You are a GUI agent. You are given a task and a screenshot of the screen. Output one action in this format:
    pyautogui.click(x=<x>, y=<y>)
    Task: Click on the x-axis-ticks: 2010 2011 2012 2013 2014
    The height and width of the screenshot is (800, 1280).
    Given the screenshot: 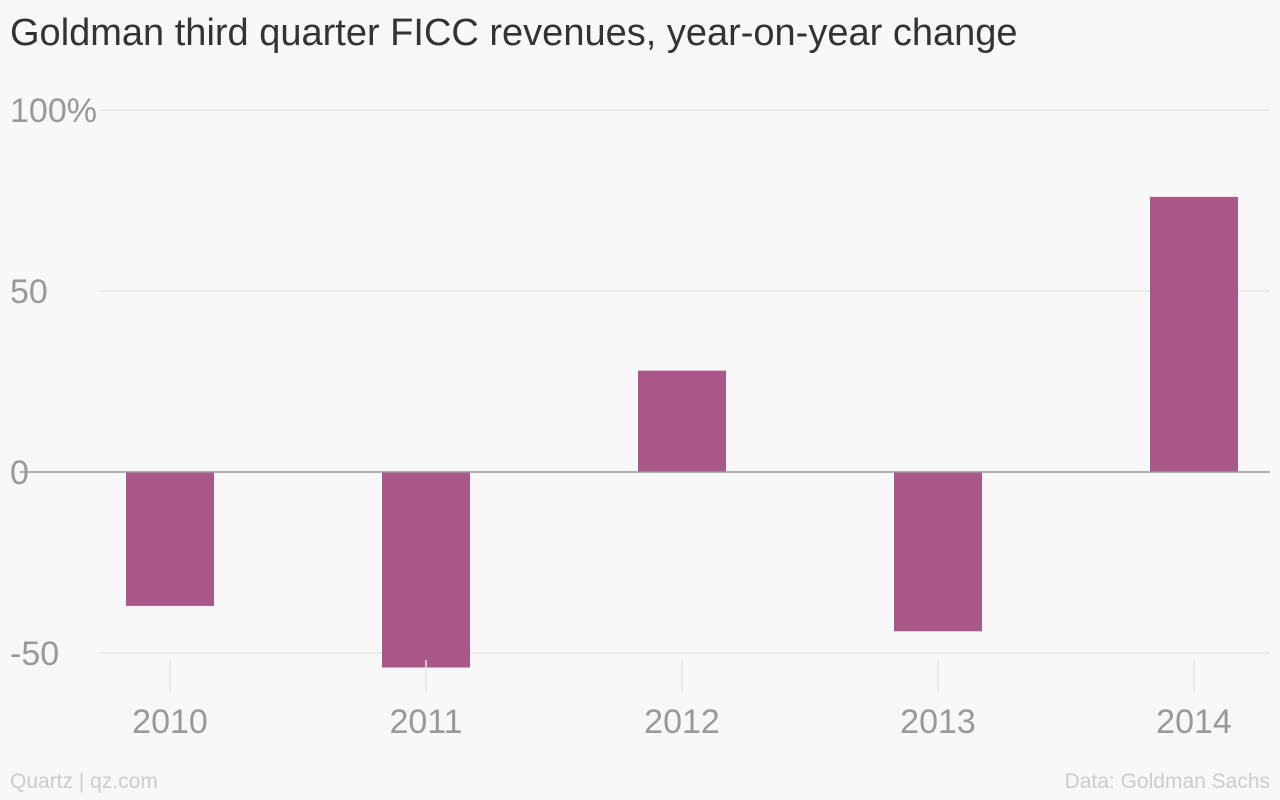 What is the action you would take?
    pyautogui.click(x=682, y=700)
    